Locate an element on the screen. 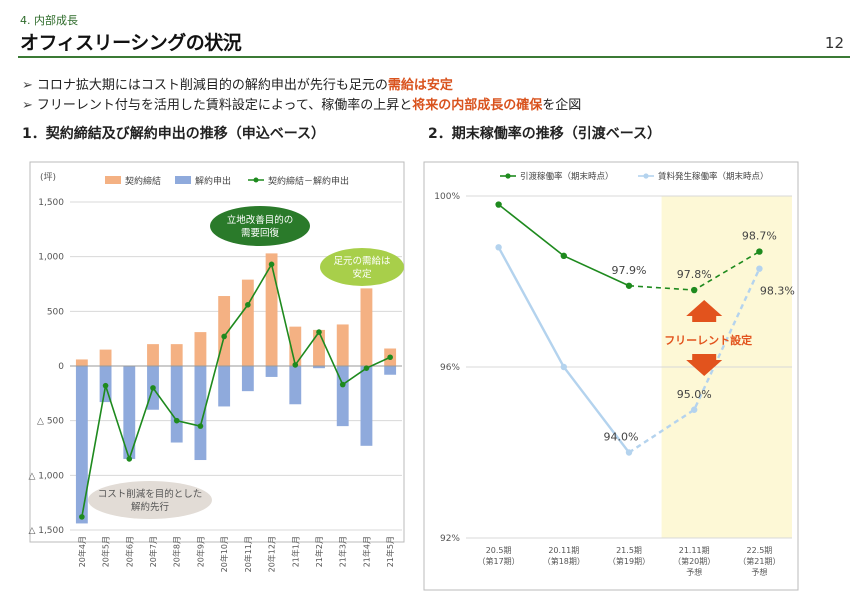 This screenshot has width=868, height=614. chart2-point-label-2: 98.7% is located at coordinates (759, 236).